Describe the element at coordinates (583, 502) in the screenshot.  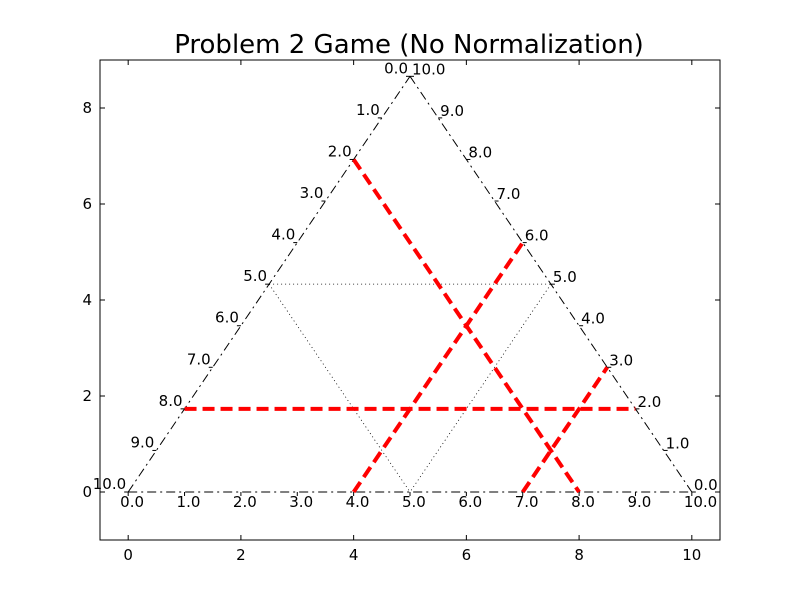
I see `bottom-edge-label: 8.0` at that location.